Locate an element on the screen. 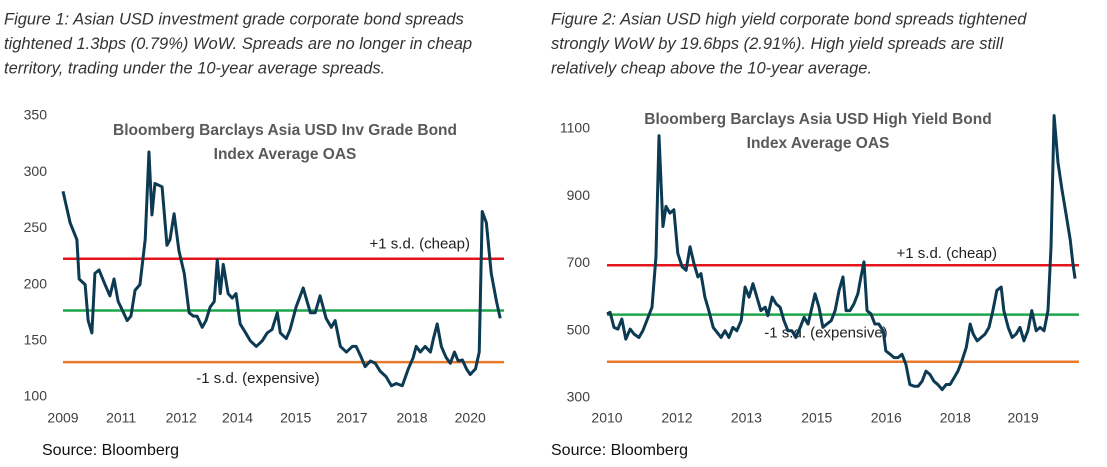  x-tick-label: 2020 is located at coordinates (470, 418).